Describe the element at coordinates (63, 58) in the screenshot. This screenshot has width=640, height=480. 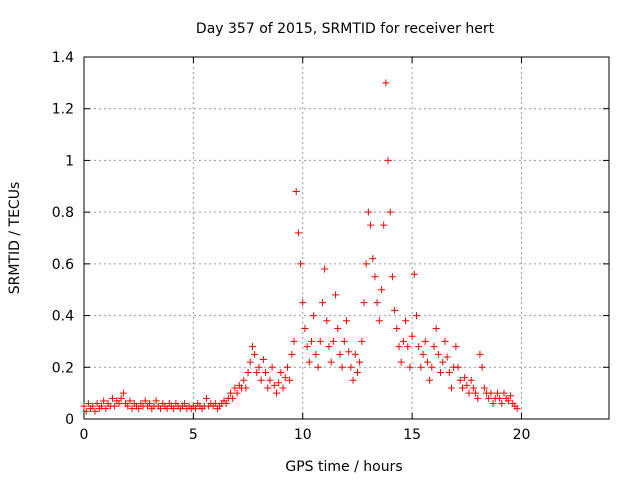
I see `y-tick-label: 1.4` at that location.